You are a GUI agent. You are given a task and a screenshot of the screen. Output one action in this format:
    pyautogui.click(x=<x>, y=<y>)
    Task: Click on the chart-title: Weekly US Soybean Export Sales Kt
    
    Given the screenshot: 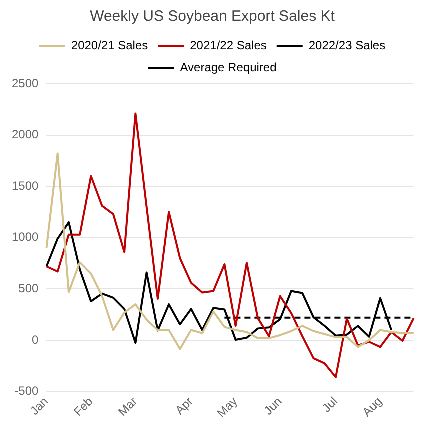 What is the action you would take?
    pyautogui.click(x=213, y=17)
    